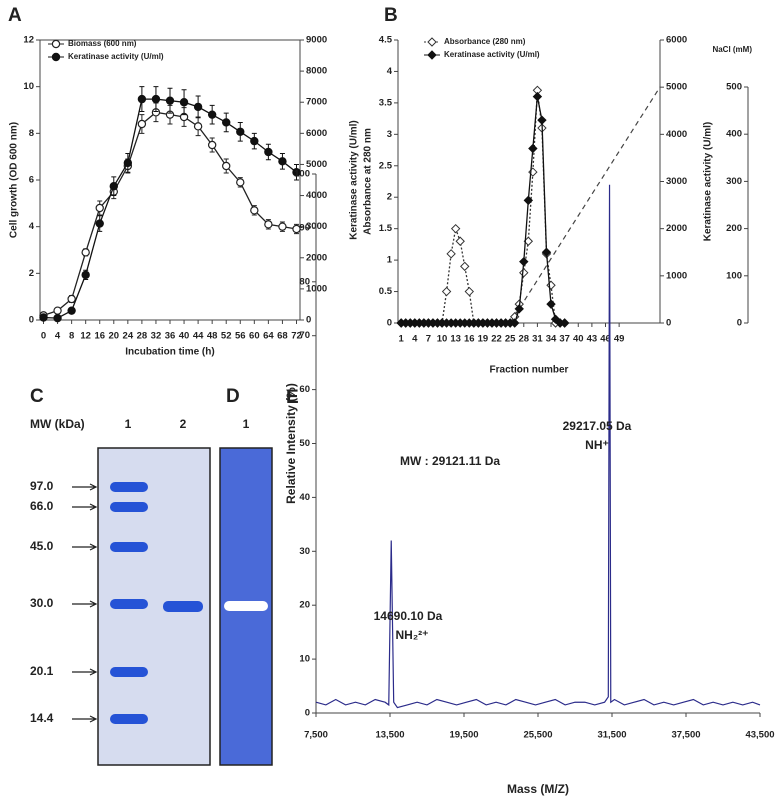 The height and width of the screenshot is (804, 779). I want to click on panel-label: D, so click(233, 396).